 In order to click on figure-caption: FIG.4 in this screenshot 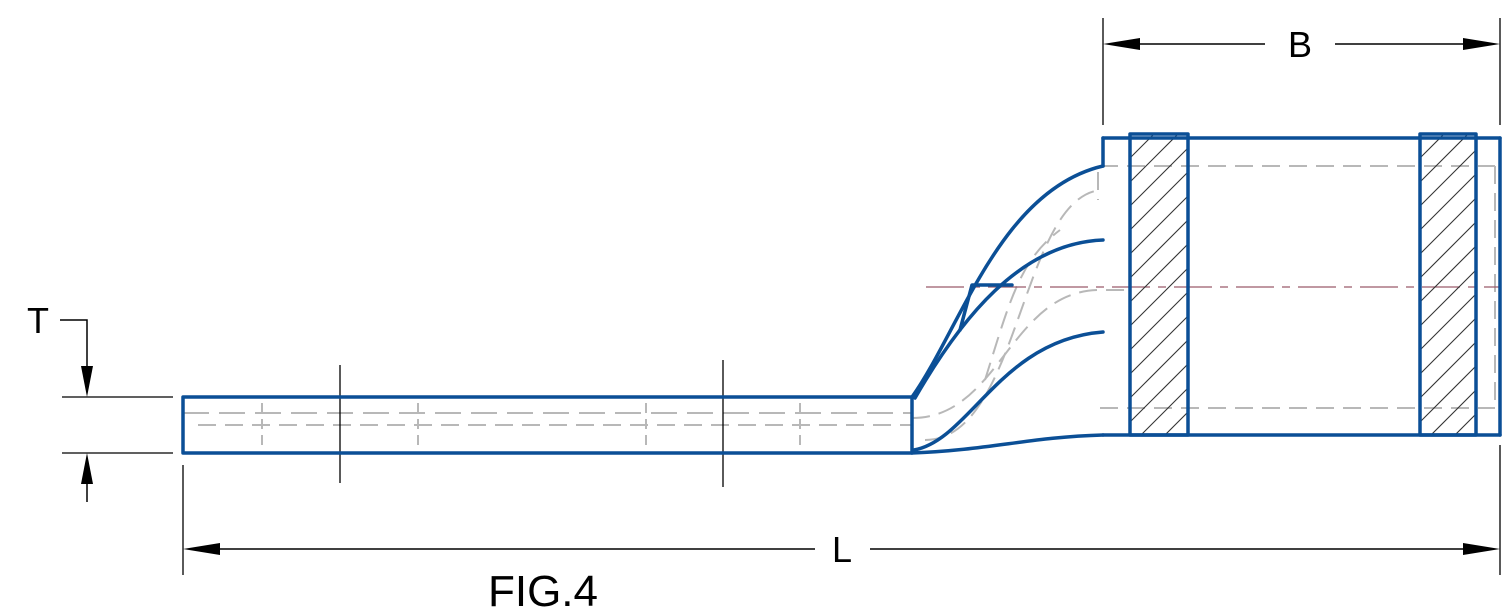, I will do `click(543, 589)`.